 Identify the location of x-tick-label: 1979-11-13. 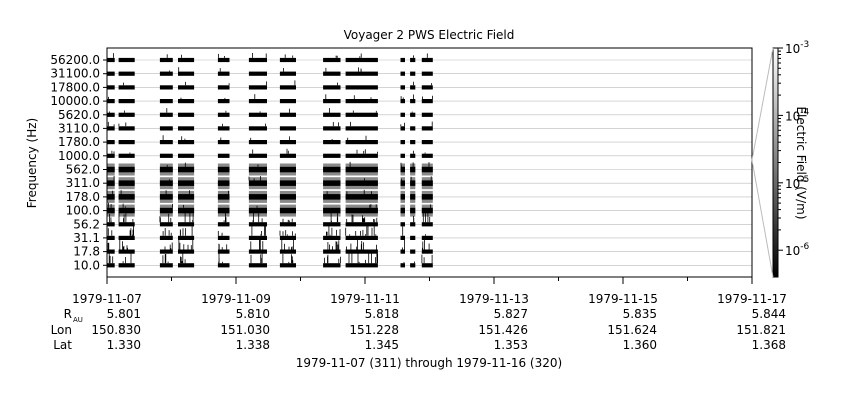
(494, 299).